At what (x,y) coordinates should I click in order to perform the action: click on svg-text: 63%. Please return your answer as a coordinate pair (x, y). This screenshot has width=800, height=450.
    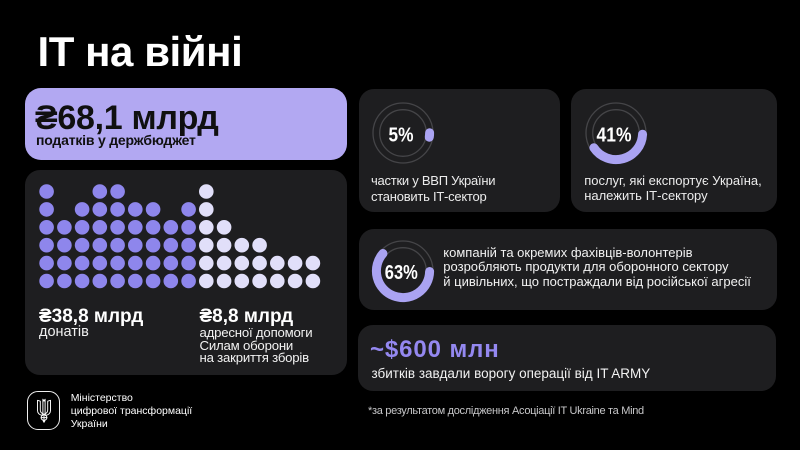
    Looking at the image, I should click on (400, 273).